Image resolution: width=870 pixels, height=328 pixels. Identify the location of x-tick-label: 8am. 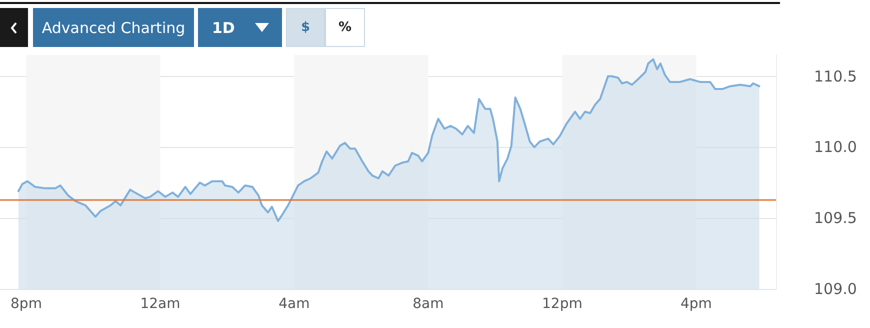
(428, 304).